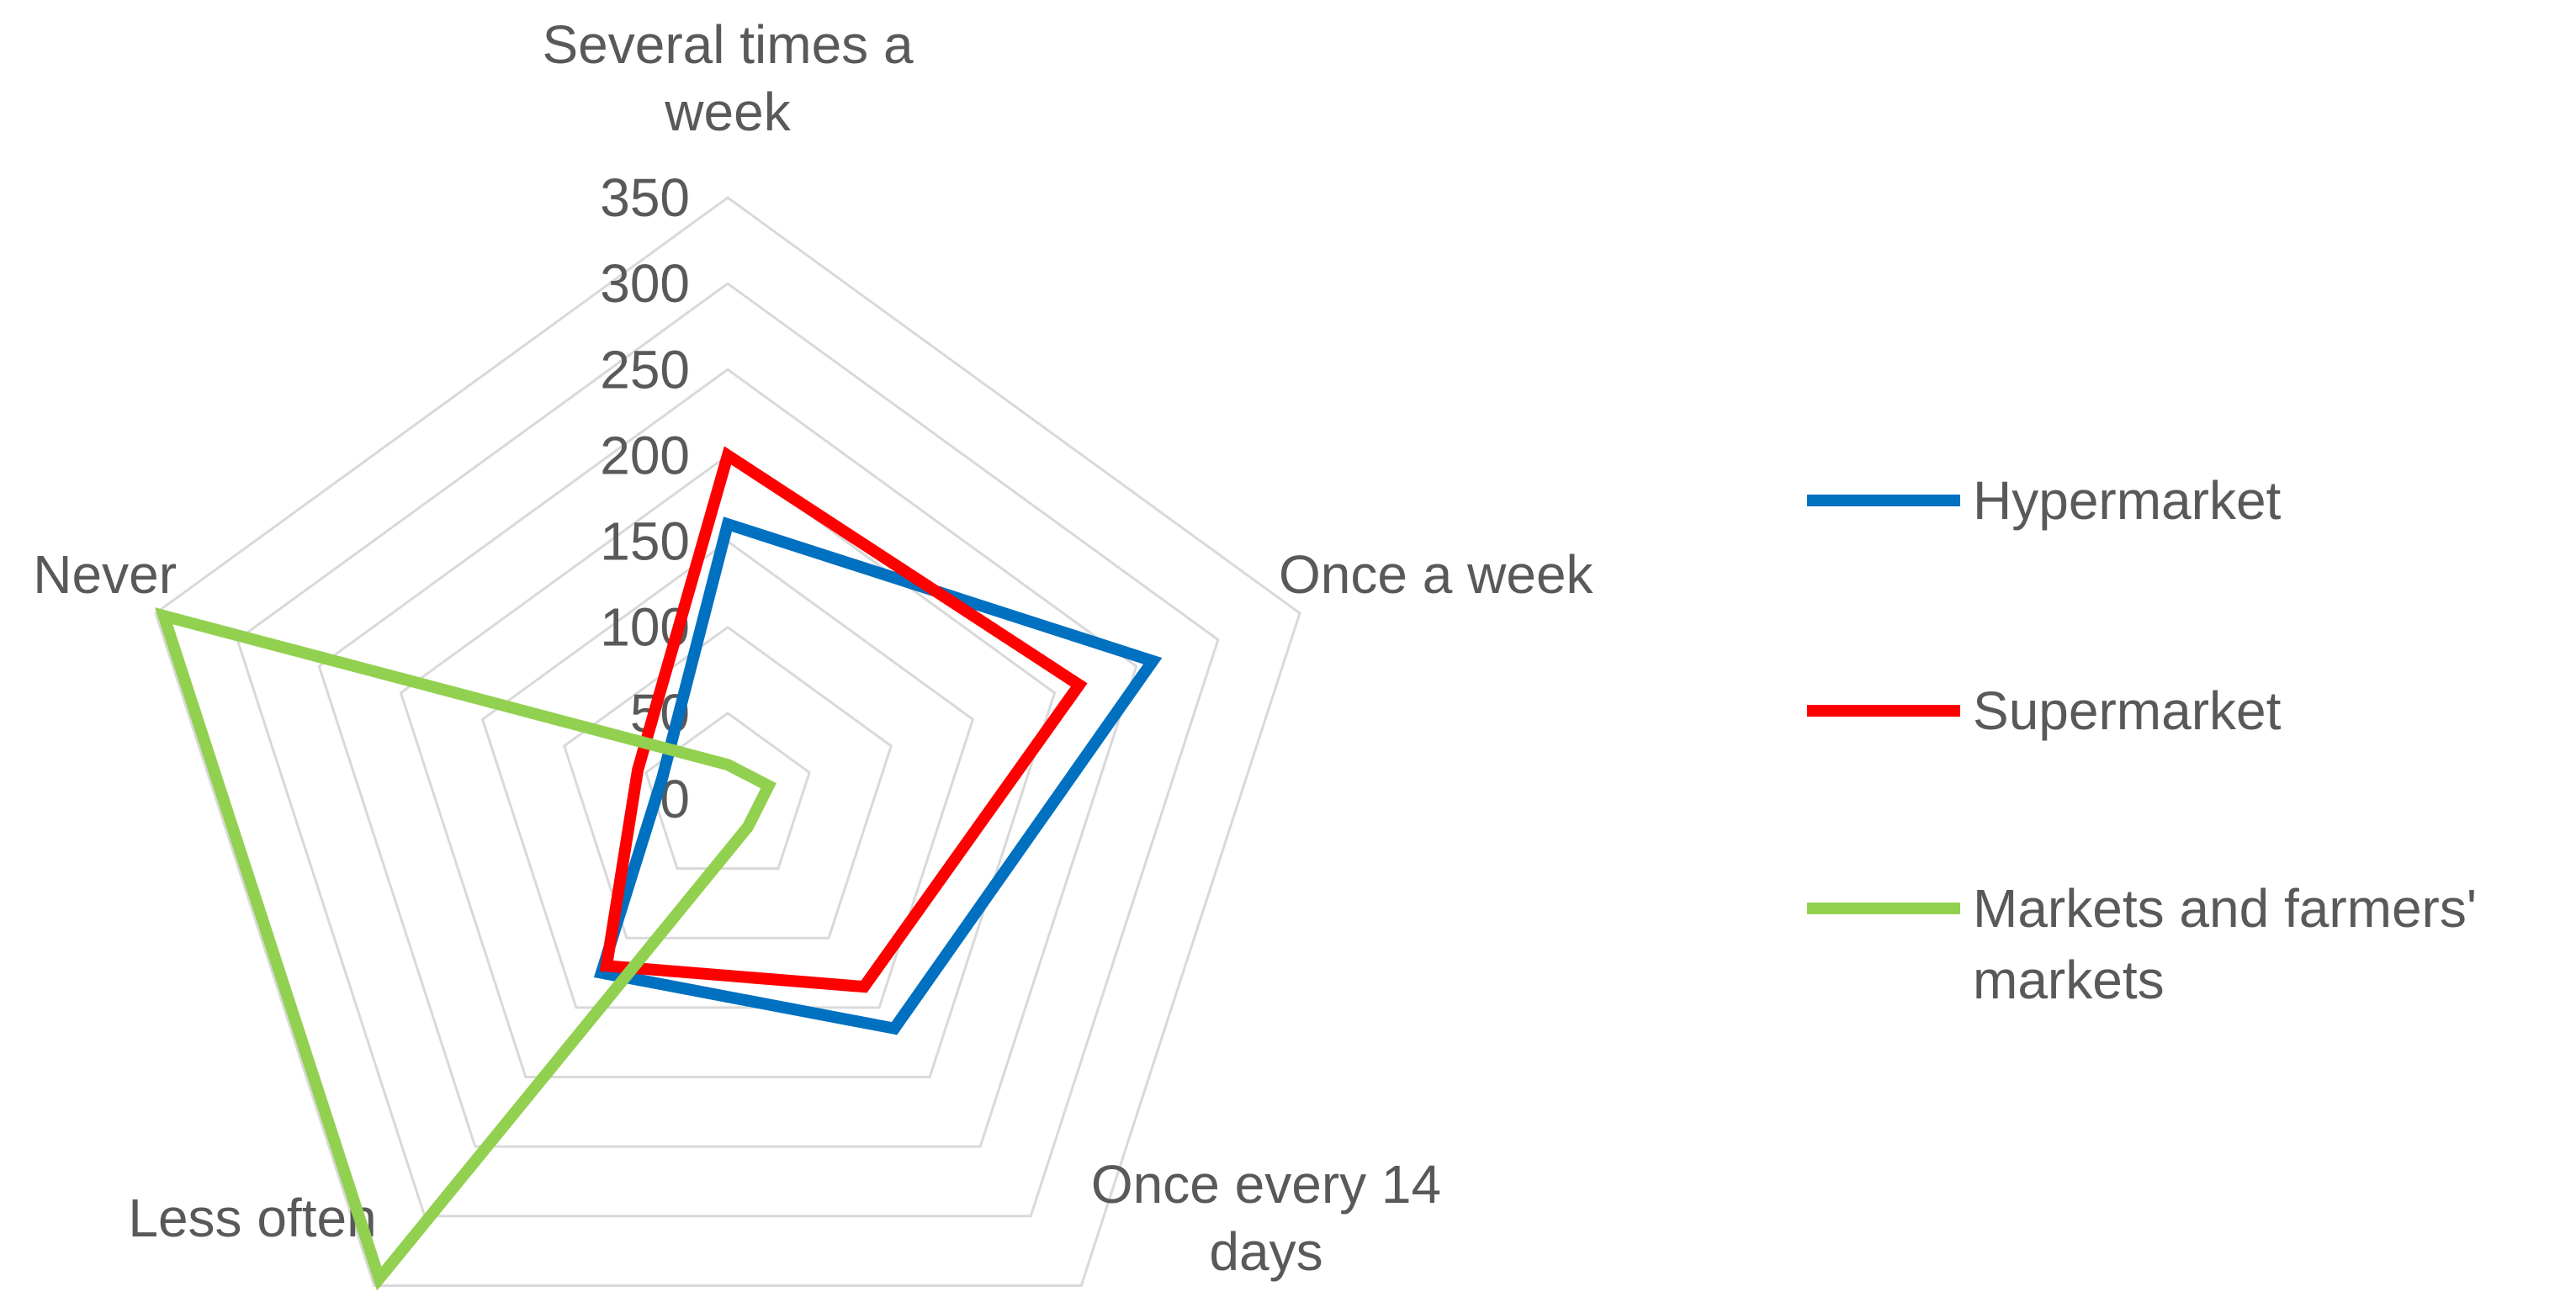  Describe the element at coordinates (2127, 710) in the screenshot. I see `legend-label: Supermarket` at that location.